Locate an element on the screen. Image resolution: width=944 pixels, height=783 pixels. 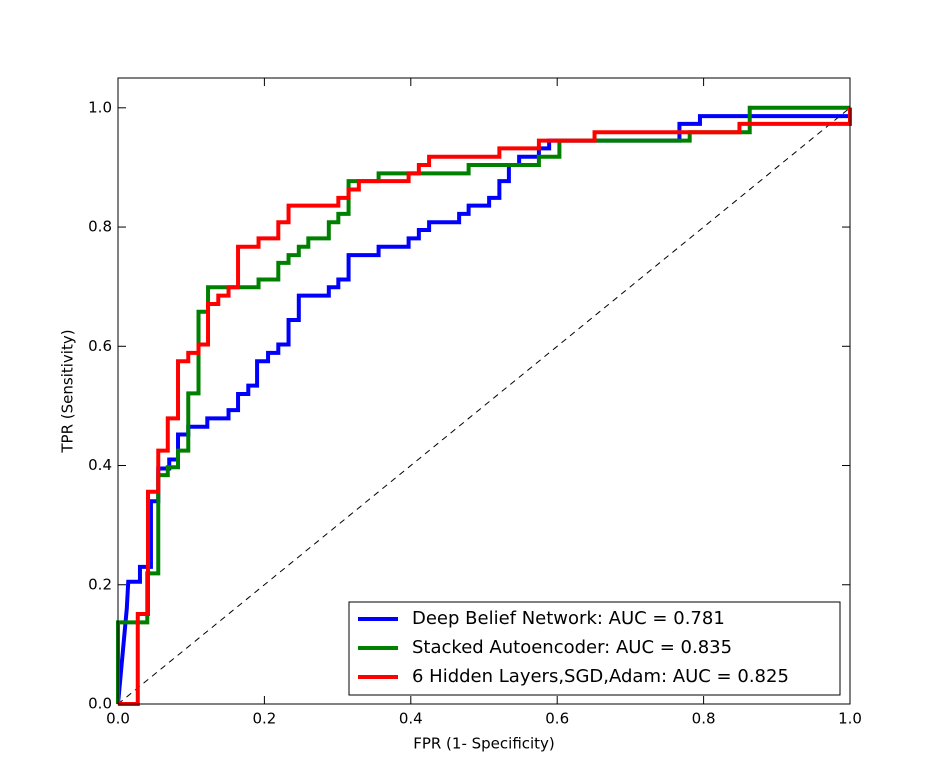
y-axis-label: TPR (Sensitivity) is located at coordinates (68, 391).